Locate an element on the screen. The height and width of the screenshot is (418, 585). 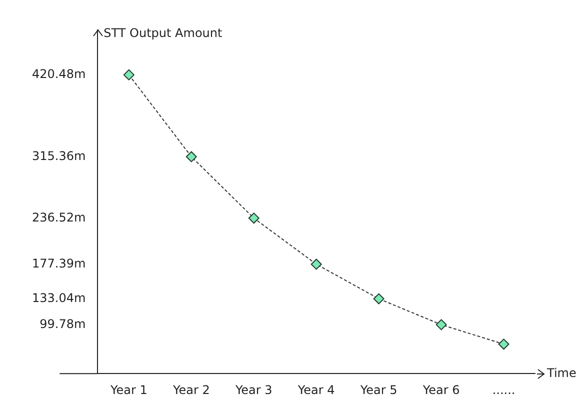
y-tick-label: 236.52m is located at coordinates (59, 217).